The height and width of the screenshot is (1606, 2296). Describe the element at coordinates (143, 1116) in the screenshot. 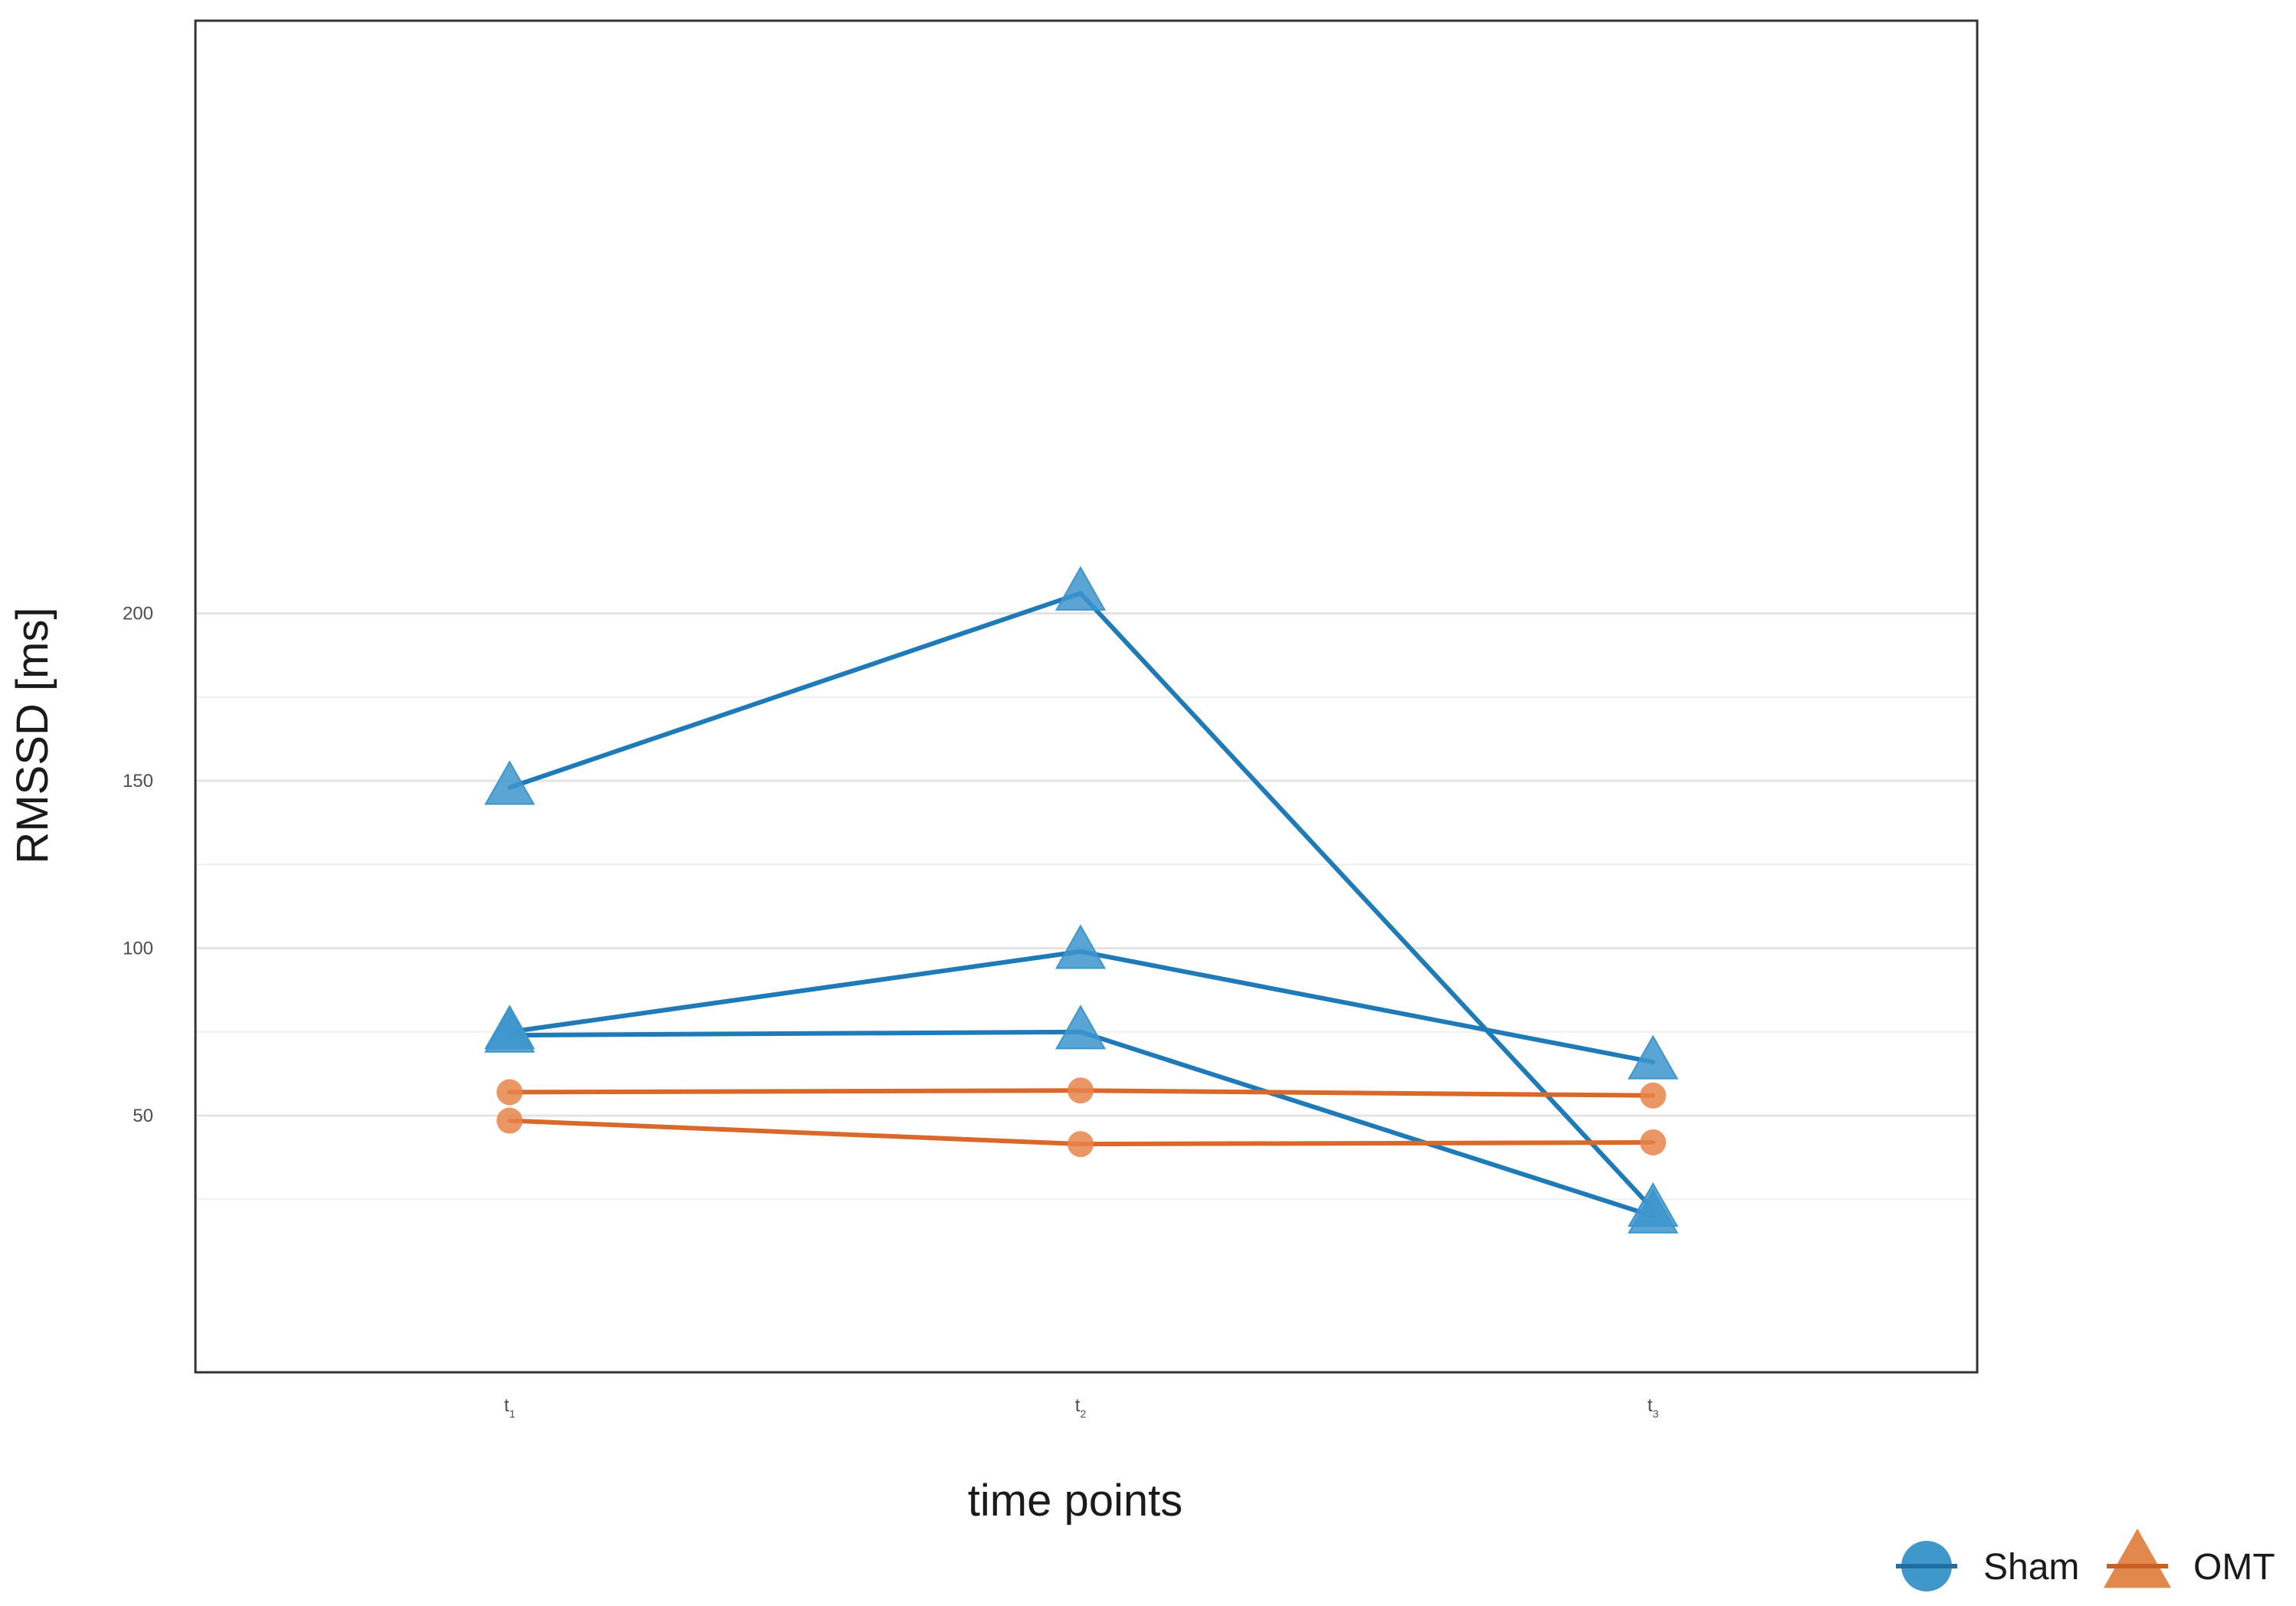

I see `y-tick-label: 50` at that location.